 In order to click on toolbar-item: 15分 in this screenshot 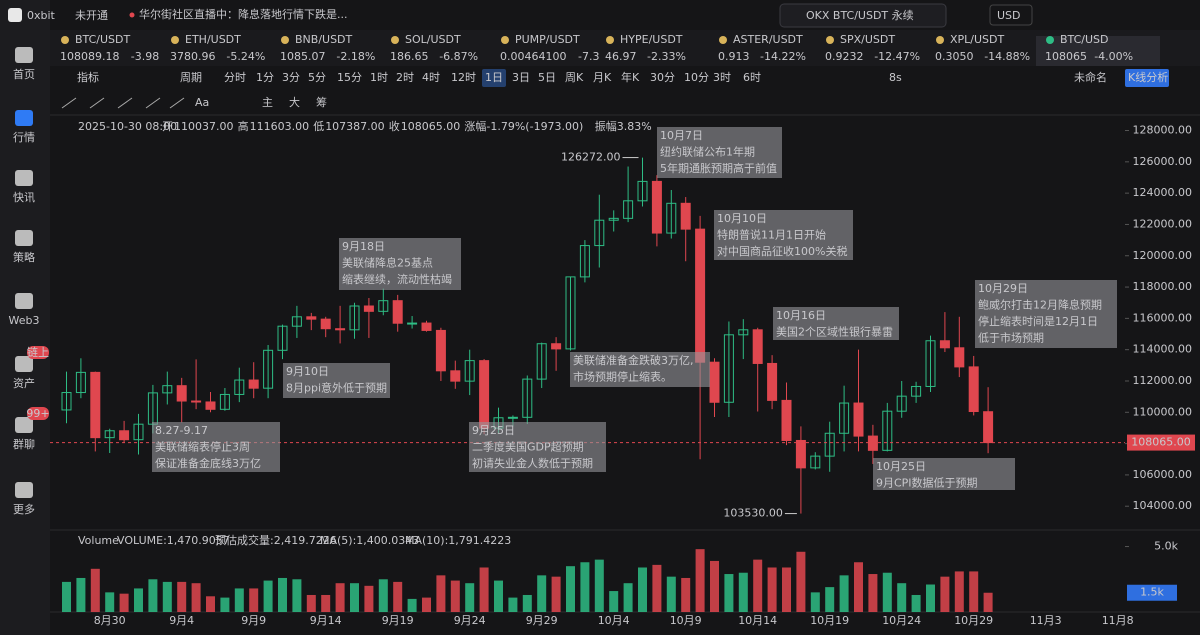, I will do `click(349, 77)`.